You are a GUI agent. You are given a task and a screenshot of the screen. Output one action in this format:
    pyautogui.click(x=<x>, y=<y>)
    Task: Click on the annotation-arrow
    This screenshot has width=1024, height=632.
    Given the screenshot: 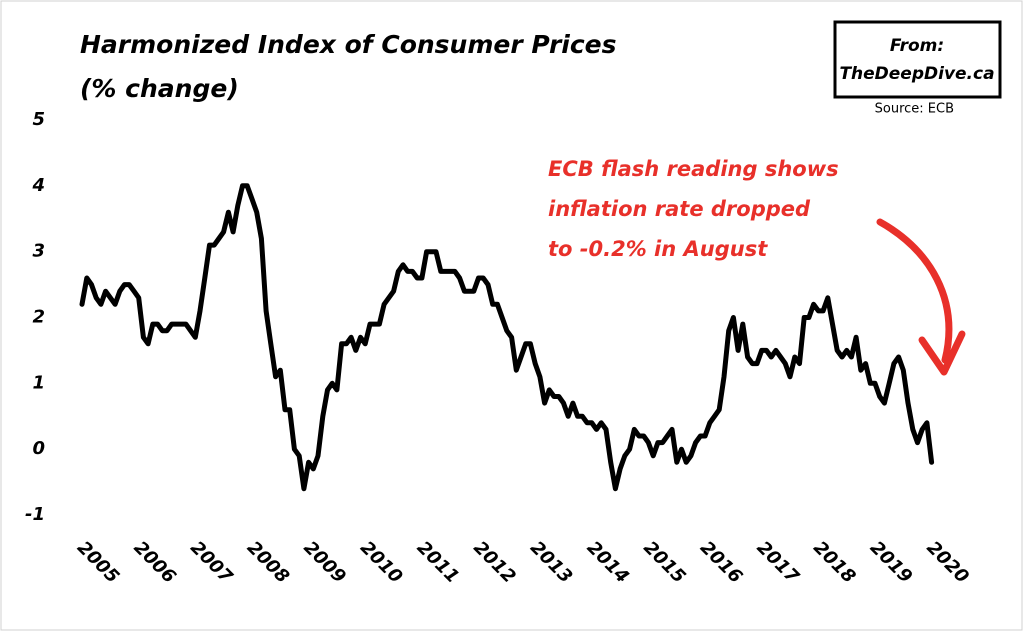 What is the action you would take?
    pyautogui.click(x=914, y=291)
    